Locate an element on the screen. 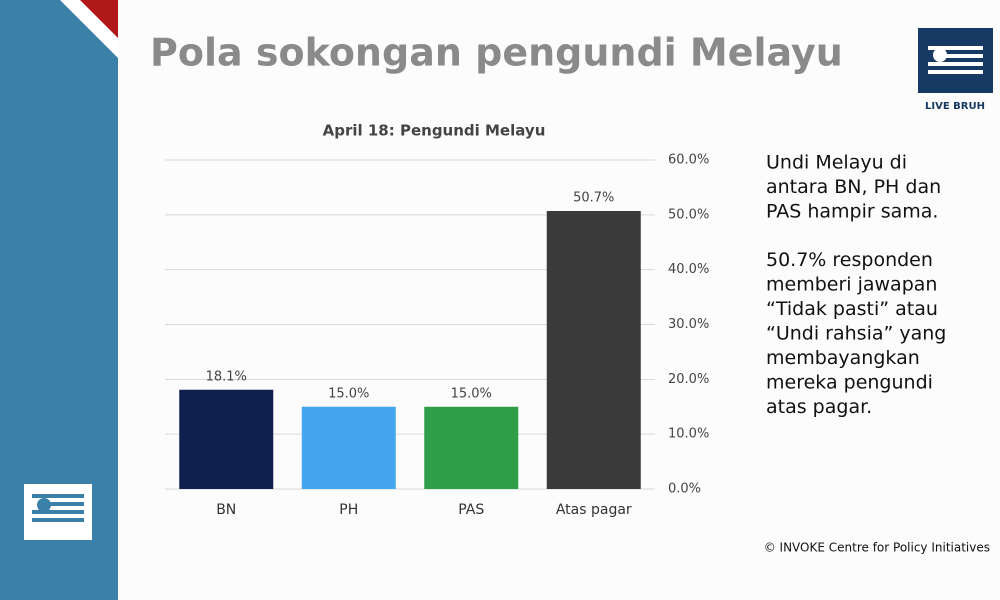 This screenshot has height=600, width=1000. chart-title: April 18: Pengundi Melayu is located at coordinates (434, 131).